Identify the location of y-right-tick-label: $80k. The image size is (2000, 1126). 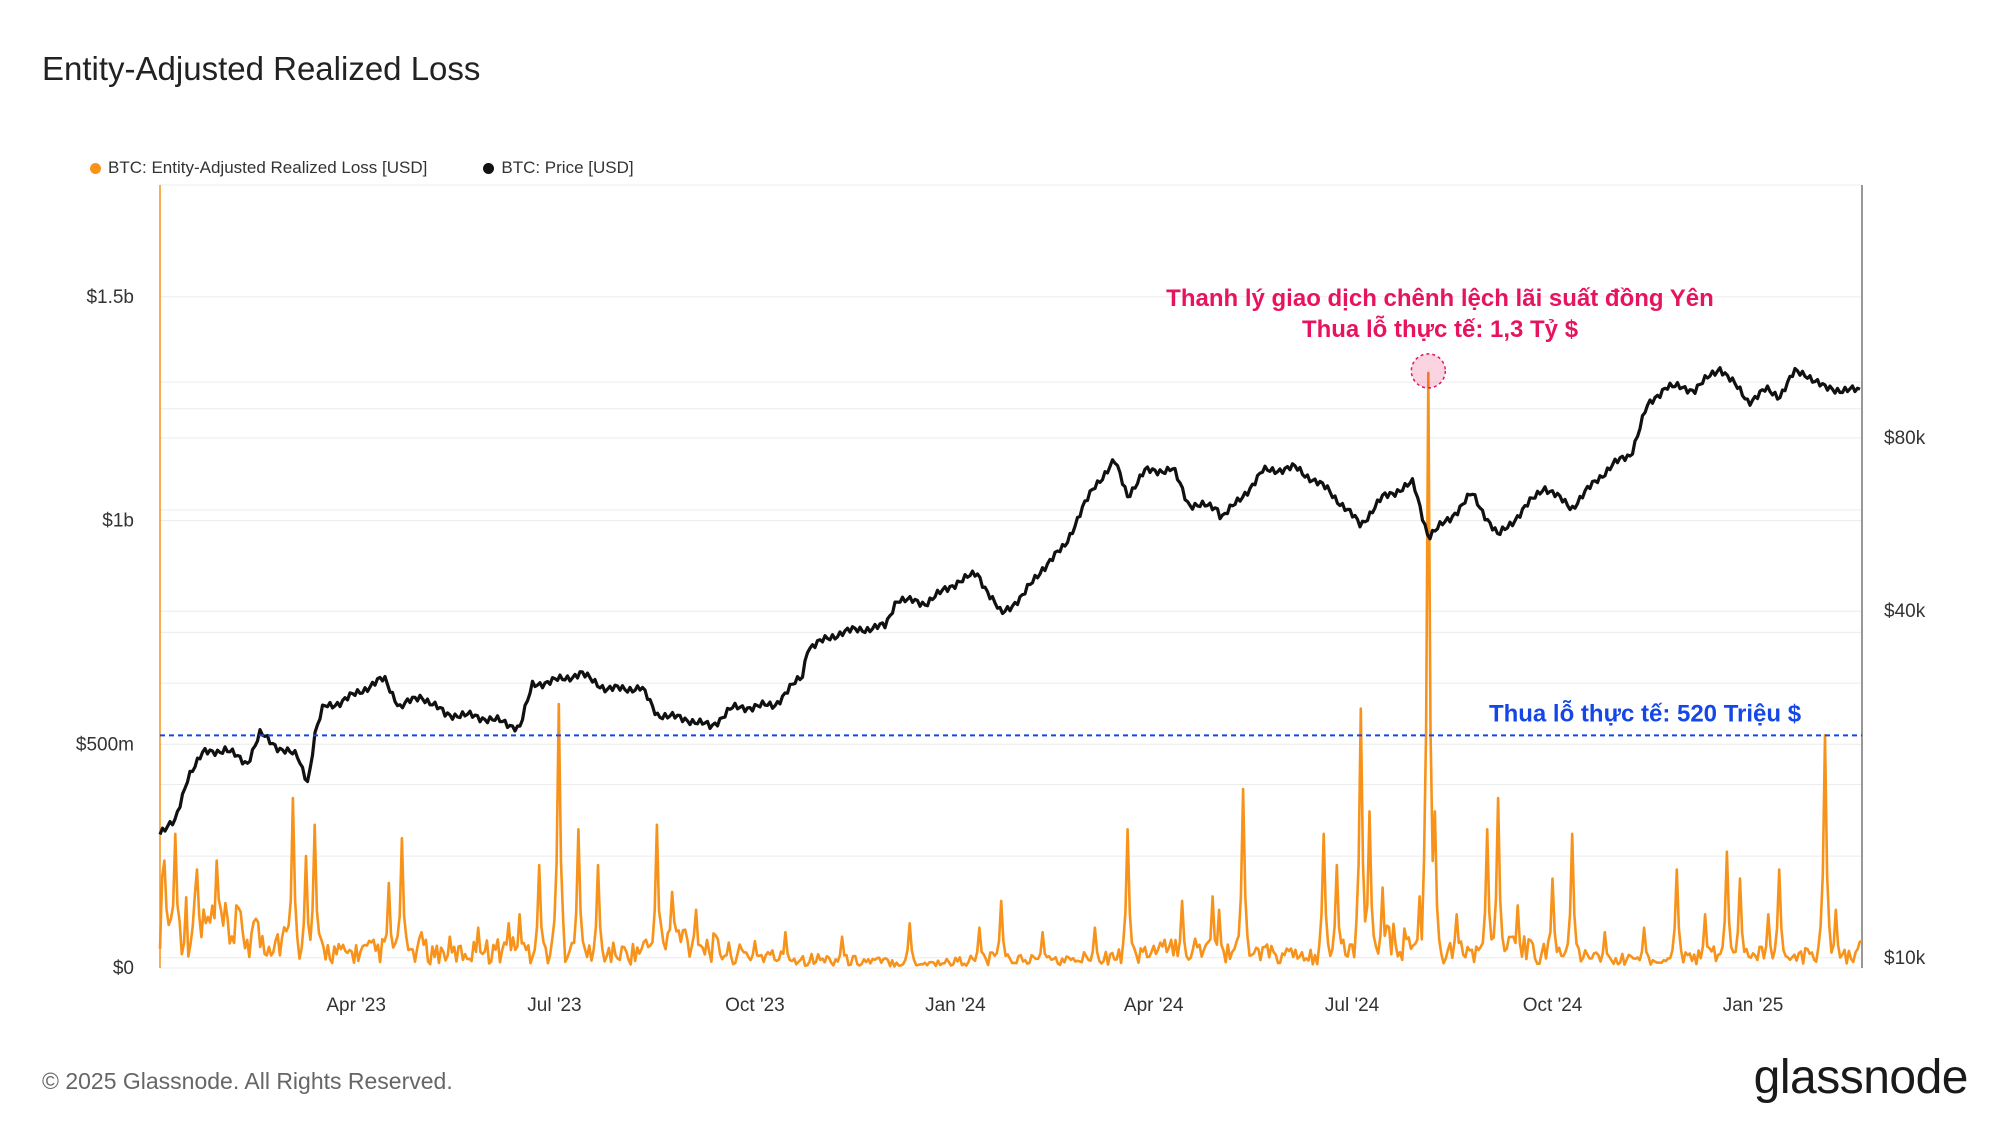
(1905, 438).